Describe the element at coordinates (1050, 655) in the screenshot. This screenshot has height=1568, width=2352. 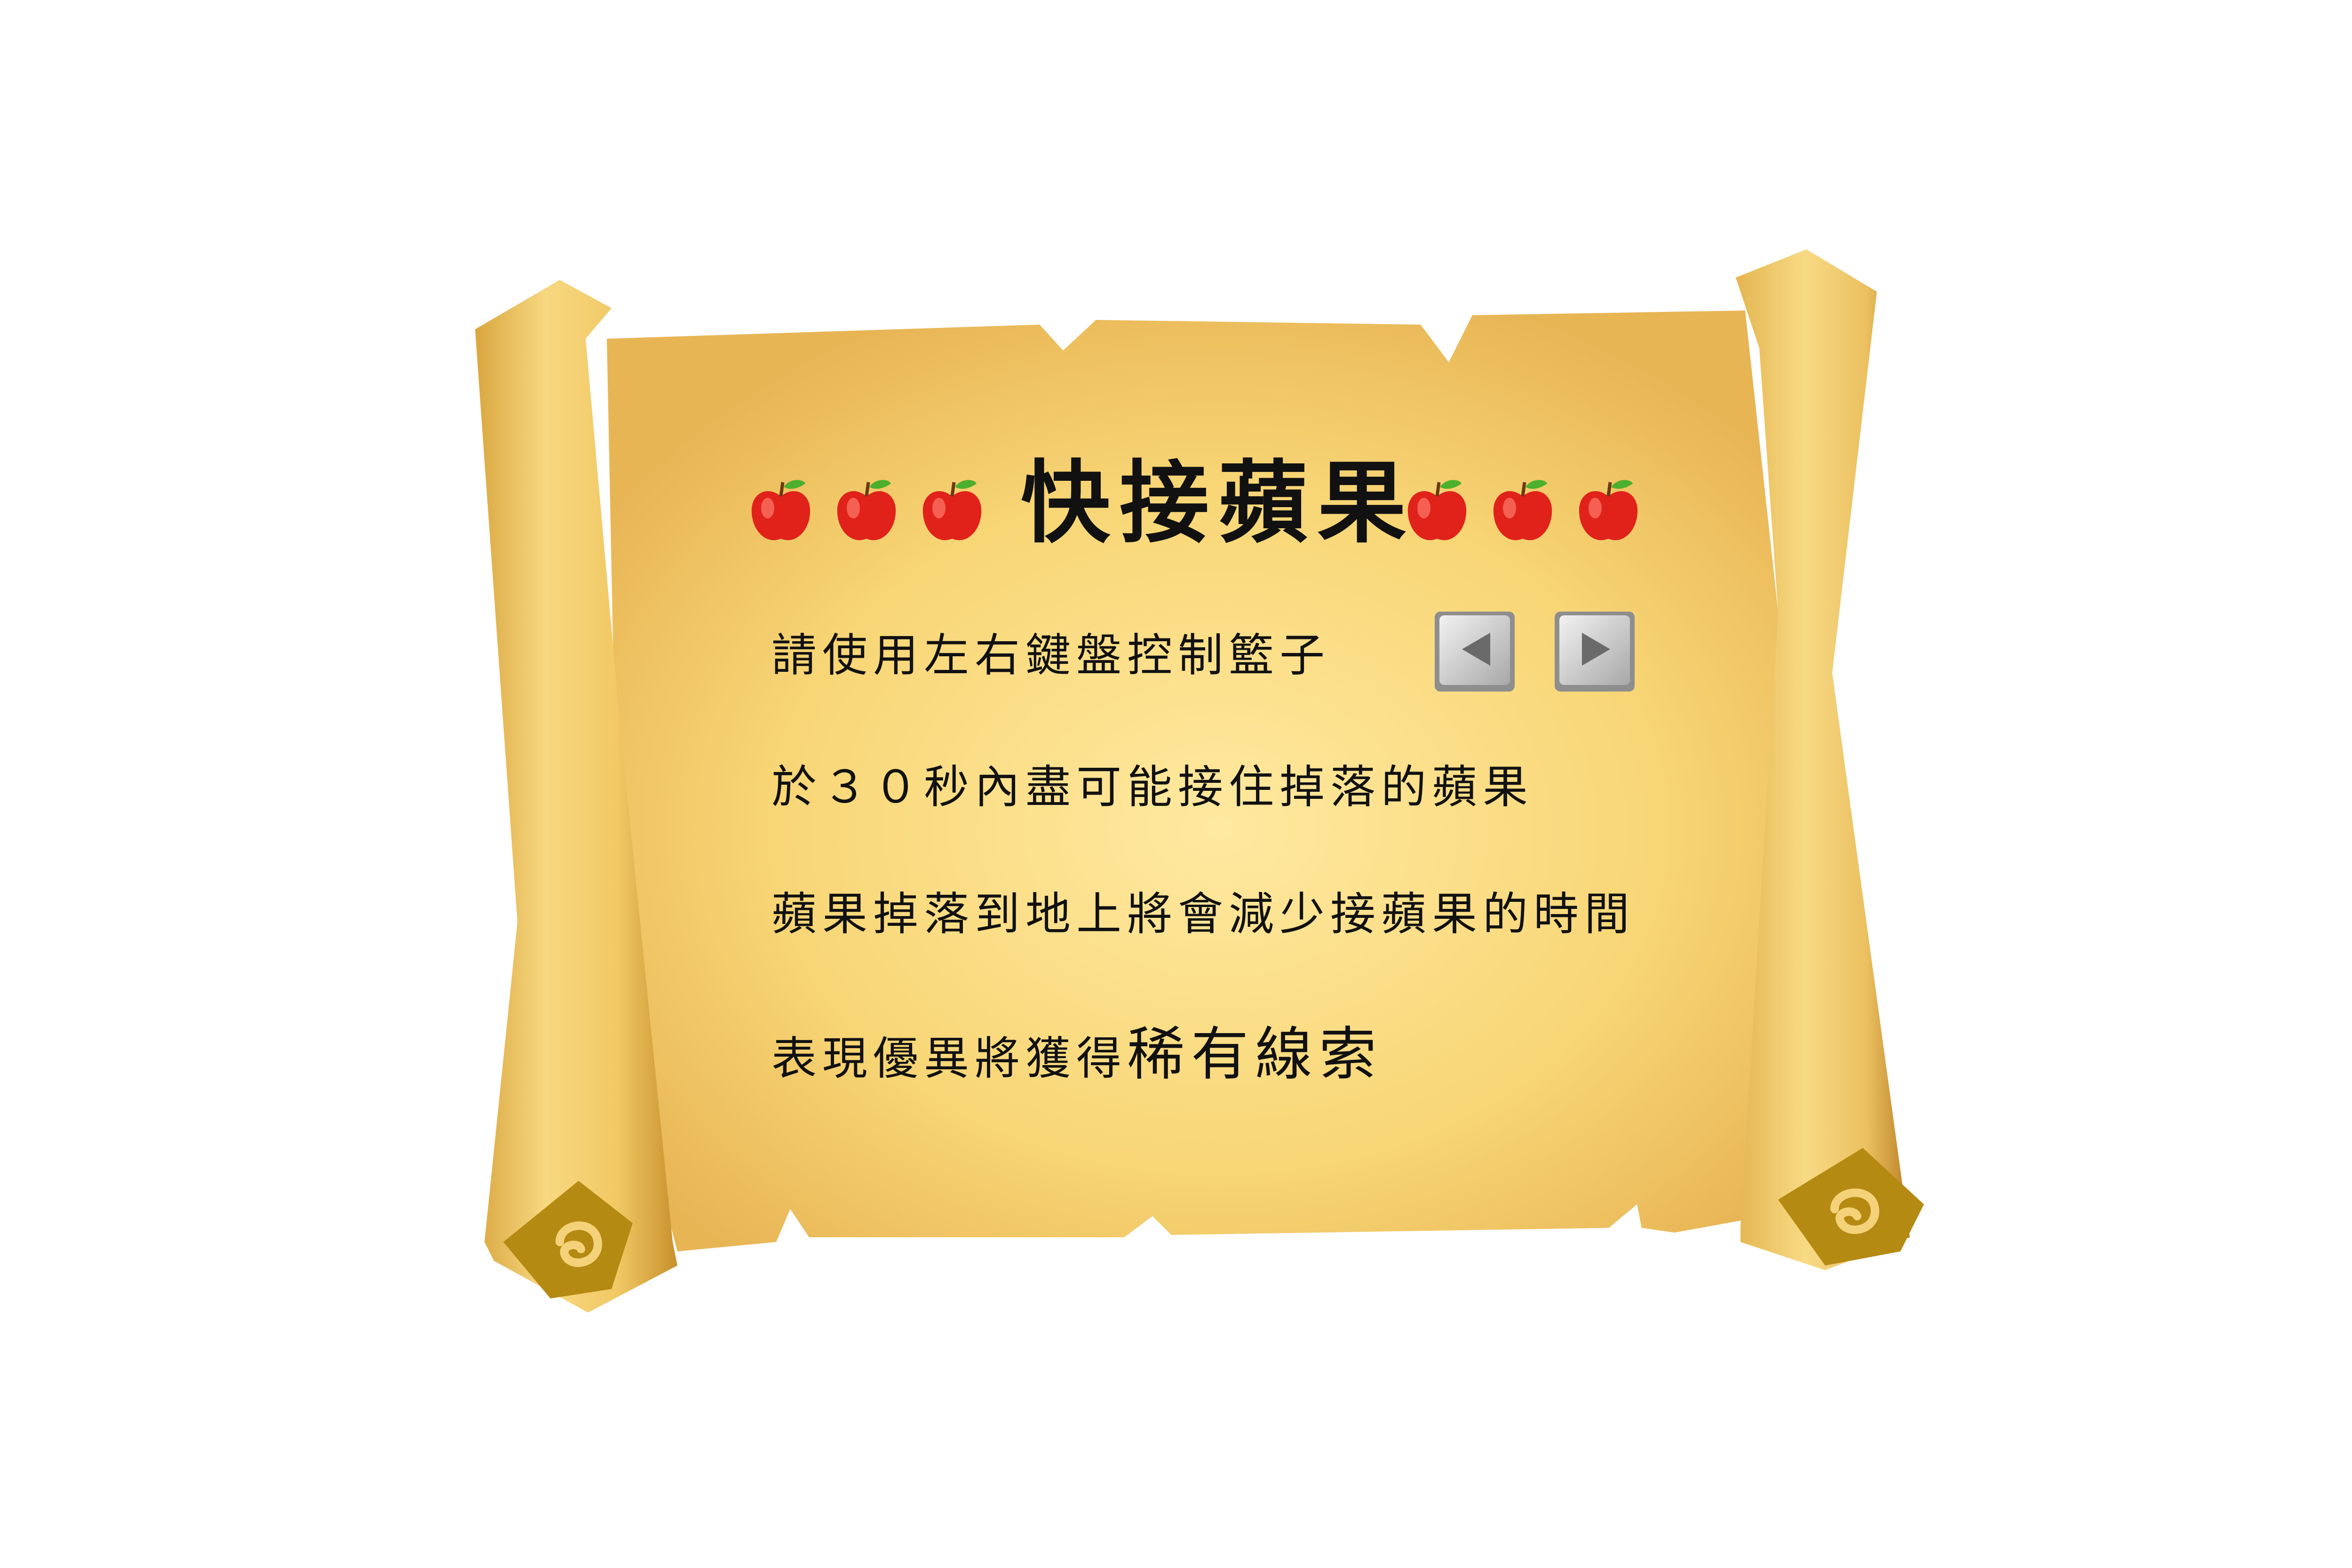
I see `instruction-controls: 請使用左右鍵盤控制籃子` at that location.